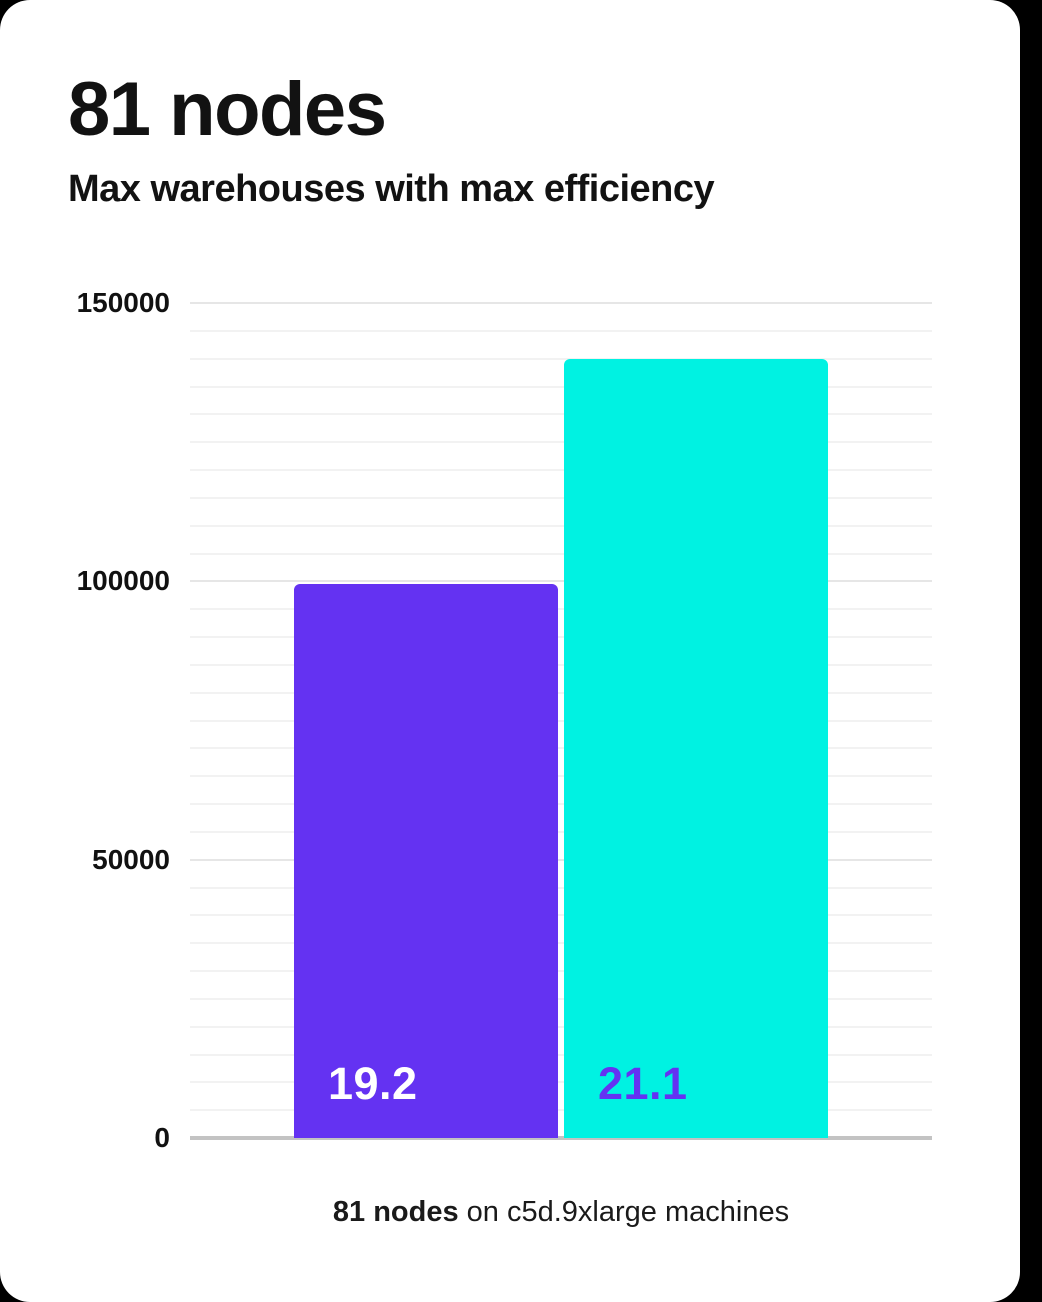 Image resolution: width=1042 pixels, height=1302 pixels. I want to click on caption-regular-text: on c5d.9xlarge machines, so click(624, 1212).